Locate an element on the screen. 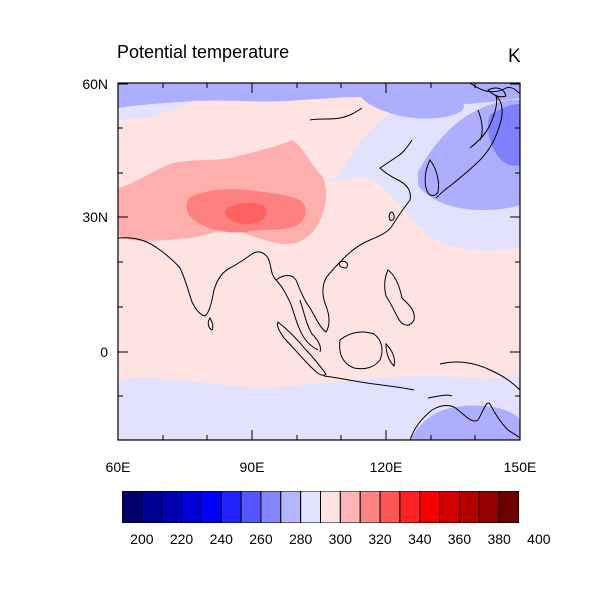  lon-label-120e: 120E is located at coordinates (386, 467).